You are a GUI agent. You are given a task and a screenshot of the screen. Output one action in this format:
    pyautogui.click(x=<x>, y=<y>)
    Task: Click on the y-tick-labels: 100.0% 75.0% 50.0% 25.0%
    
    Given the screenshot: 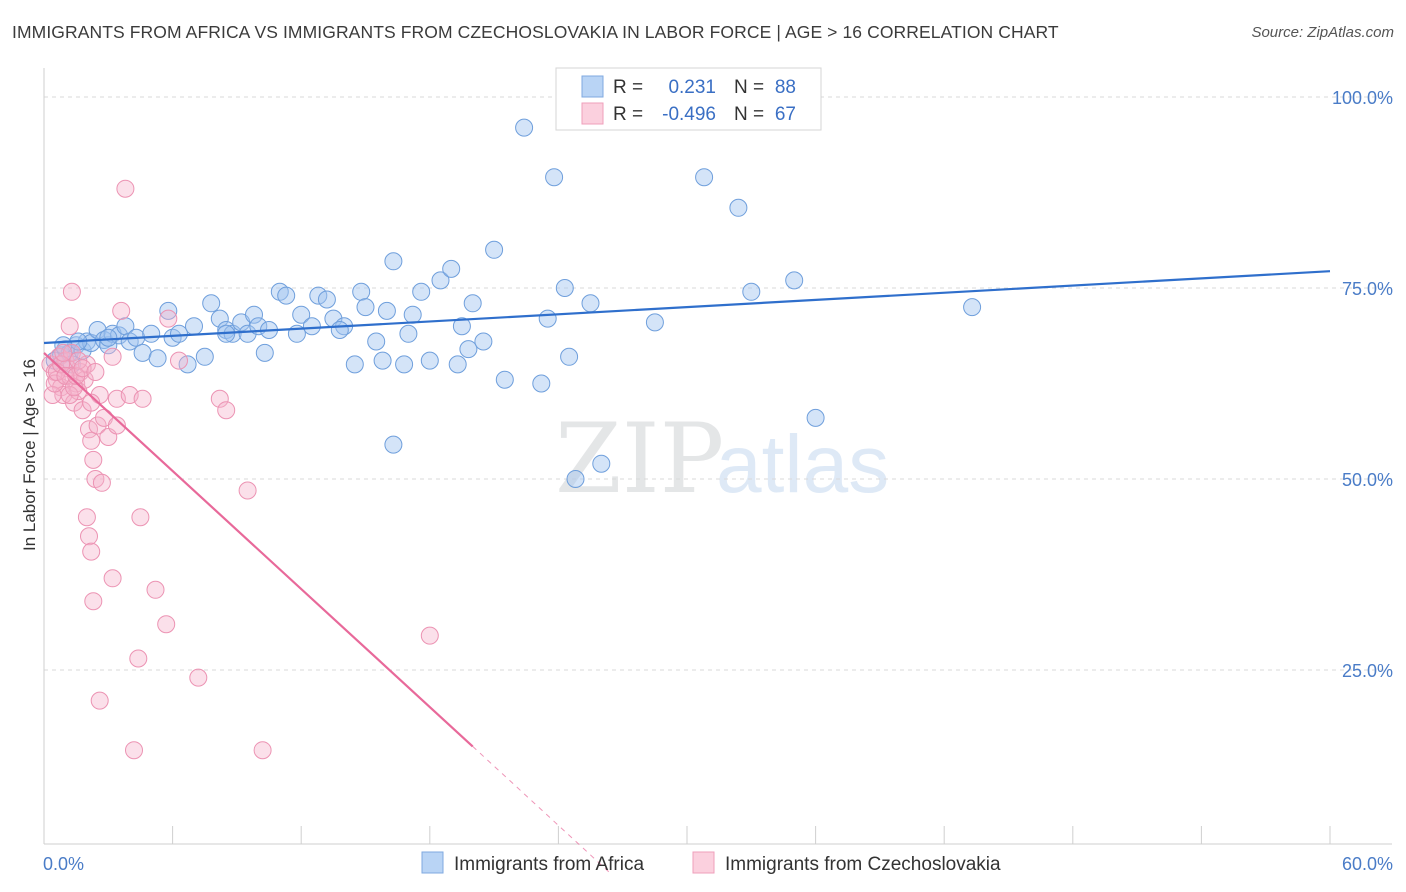 What is the action you would take?
    pyautogui.click(x=1362, y=384)
    